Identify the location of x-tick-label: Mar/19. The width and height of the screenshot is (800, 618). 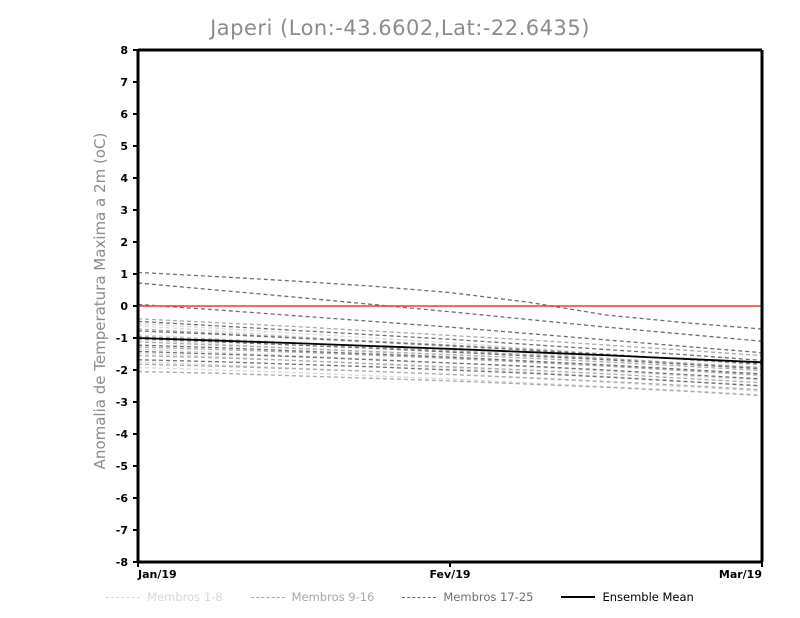
(740, 574).